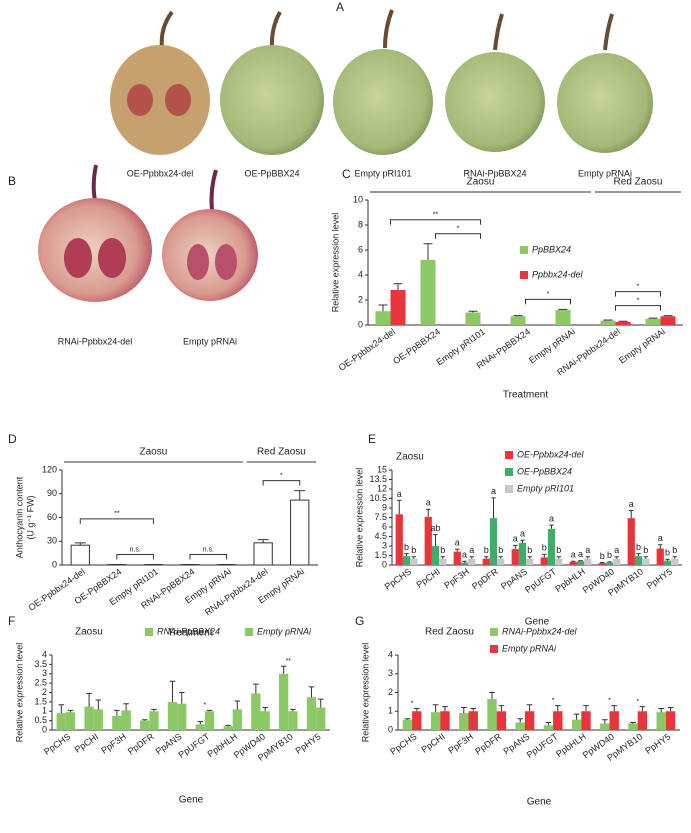 The height and width of the screenshot is (833, 691). Describe the element at coordinates (435, 528) in the screenshot. I see `significance-letter: ab` at that location.